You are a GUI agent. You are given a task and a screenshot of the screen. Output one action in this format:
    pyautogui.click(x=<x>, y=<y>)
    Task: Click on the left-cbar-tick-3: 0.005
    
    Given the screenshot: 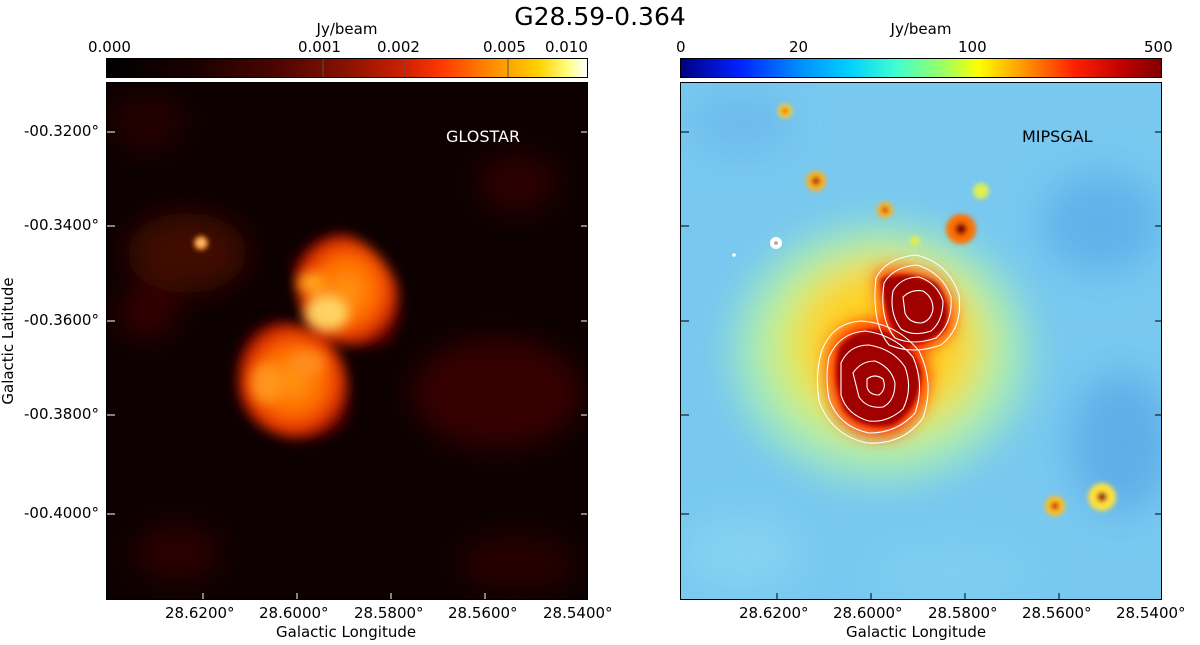 What is the action you would take?
    pyautogui.click(x=504, y=47)
    